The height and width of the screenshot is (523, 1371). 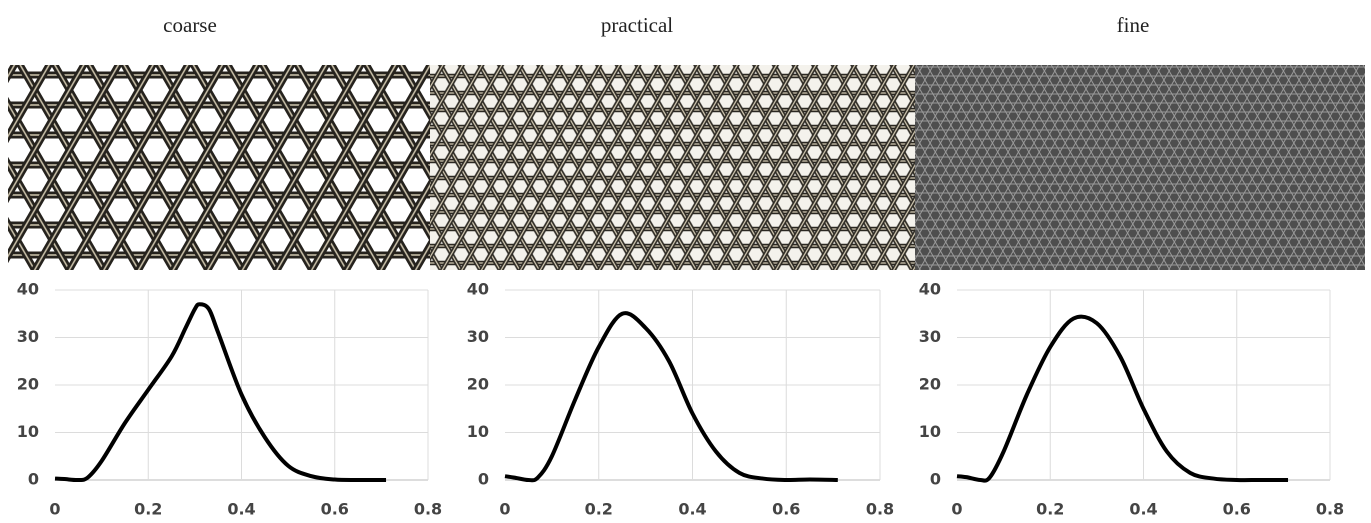 I want to click on mesh-image-practical, so click(x=672, y=167).